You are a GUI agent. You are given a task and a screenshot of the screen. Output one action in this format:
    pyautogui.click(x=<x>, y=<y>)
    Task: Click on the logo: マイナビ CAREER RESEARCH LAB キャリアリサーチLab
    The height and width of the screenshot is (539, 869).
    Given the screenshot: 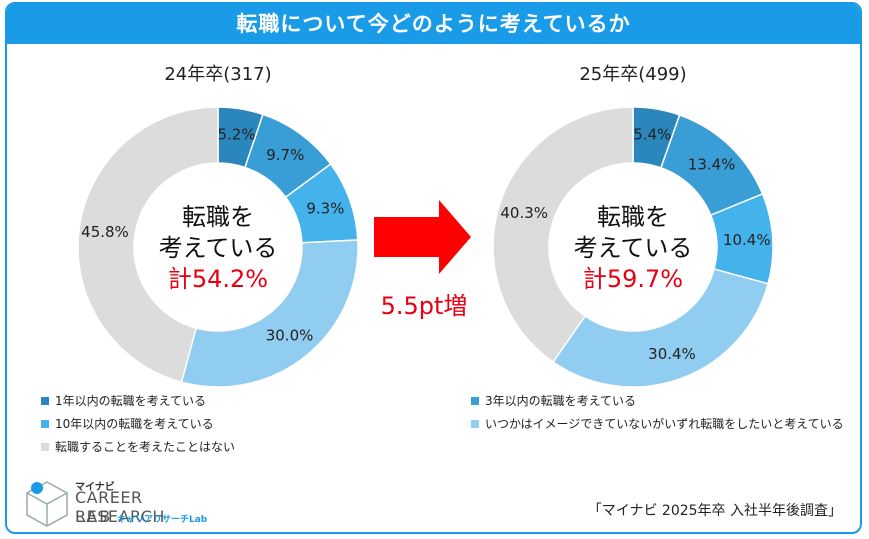 What is the action you would take?
    pyautogui.click(x=125, y=503)
    